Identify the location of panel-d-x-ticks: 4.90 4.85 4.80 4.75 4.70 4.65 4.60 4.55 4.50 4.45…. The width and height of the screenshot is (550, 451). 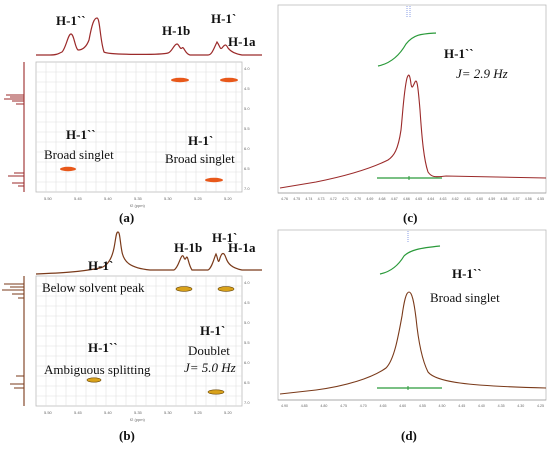
(412, 406).